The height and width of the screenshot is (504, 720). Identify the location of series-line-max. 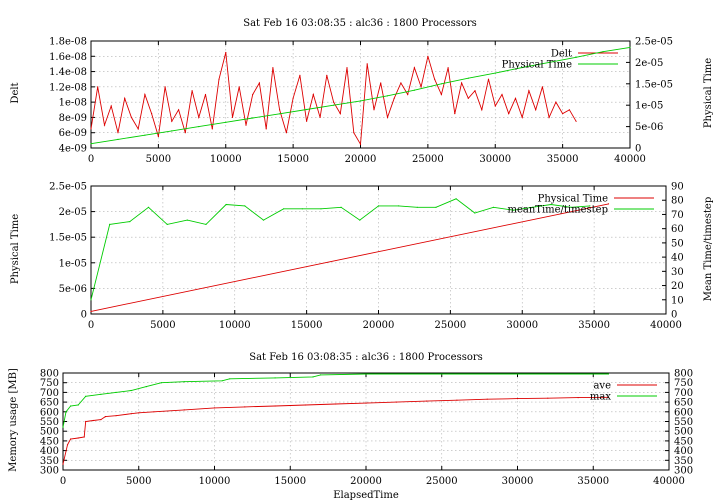
(335, 400).